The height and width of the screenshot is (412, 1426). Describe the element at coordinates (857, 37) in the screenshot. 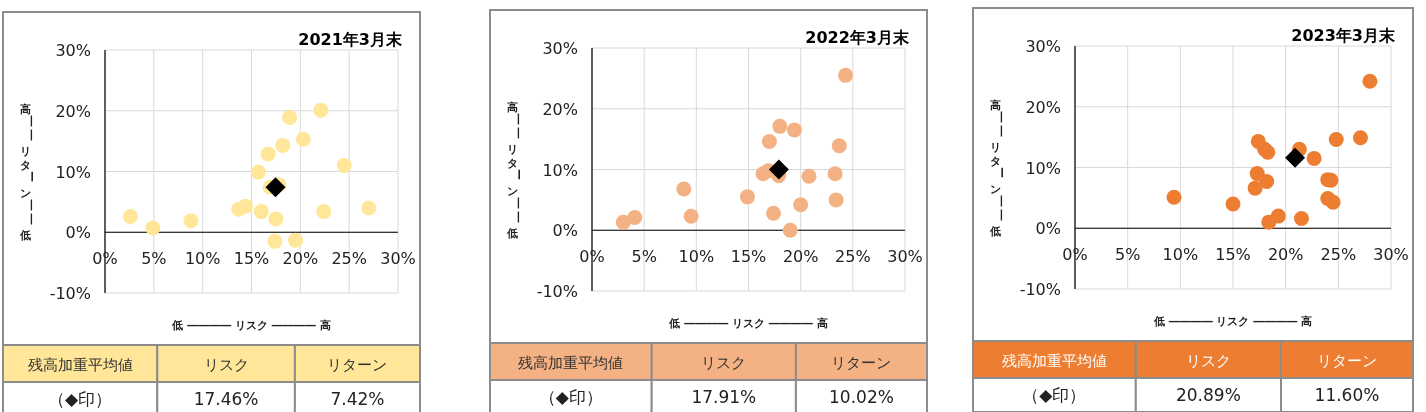

I see `chart-title: 2022年3月末` at that location.